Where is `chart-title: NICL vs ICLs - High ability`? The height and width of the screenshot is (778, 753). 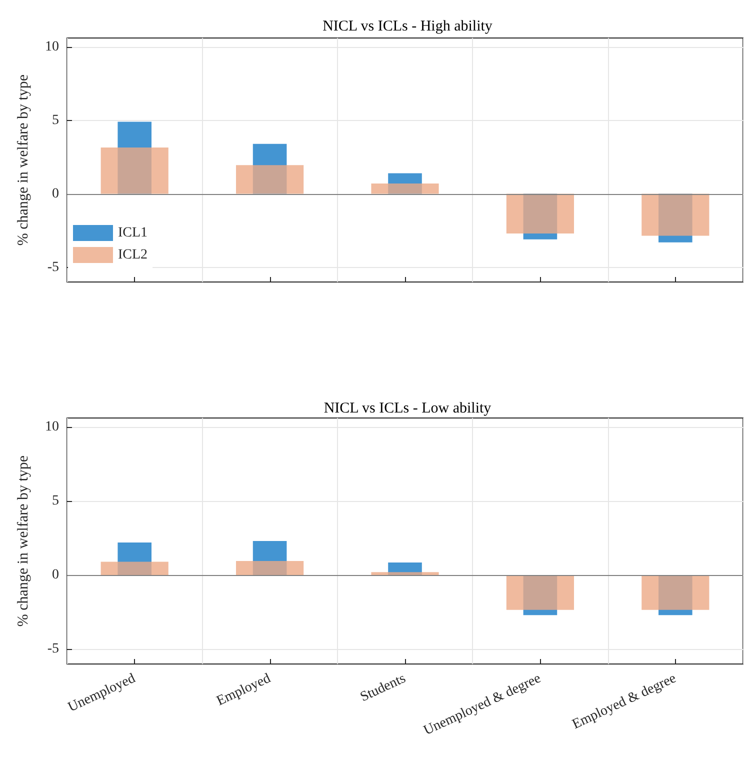 chart-title: NICL vs ICLs - High ability is located at coordinates (407, 26).